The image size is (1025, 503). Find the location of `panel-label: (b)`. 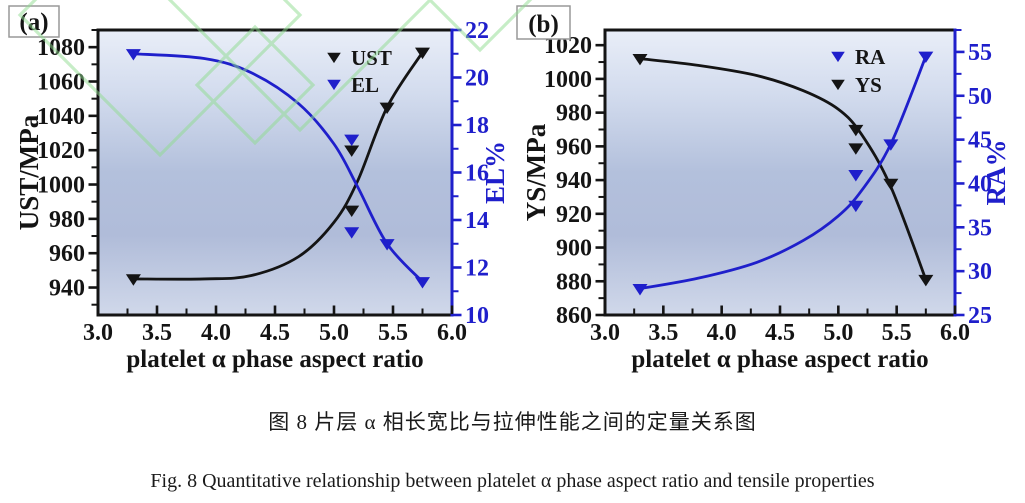

panel-label: (b) is located at coordinates (543, 24).